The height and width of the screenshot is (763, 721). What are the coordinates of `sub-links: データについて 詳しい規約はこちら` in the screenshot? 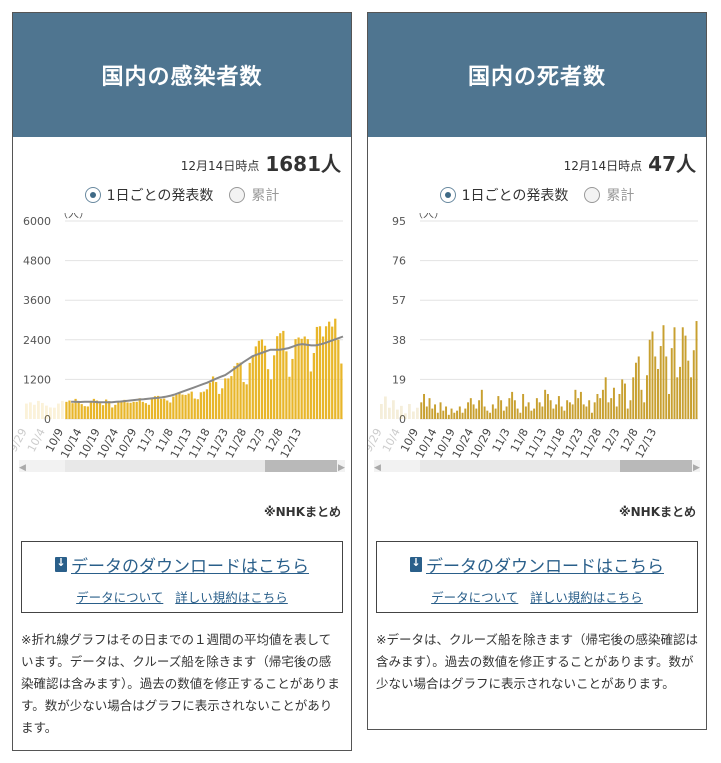 It's located at (537, 596).